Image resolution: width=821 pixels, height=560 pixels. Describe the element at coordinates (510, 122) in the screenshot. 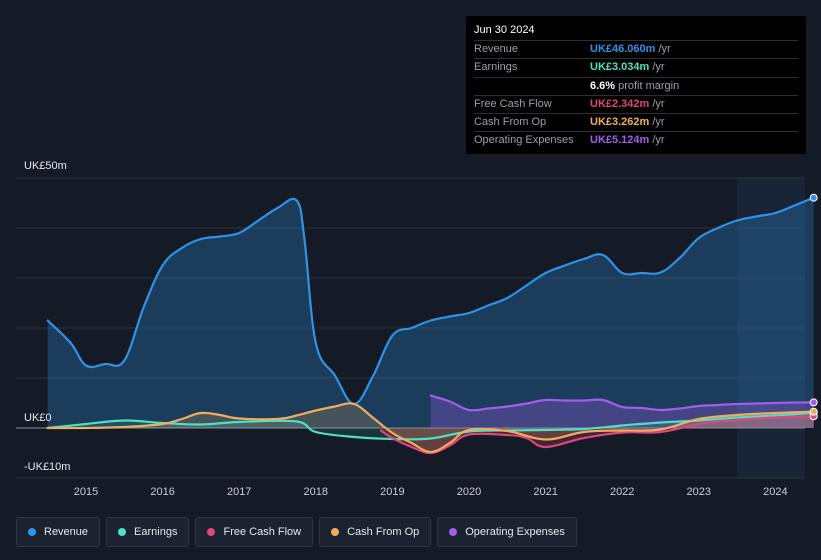

I see `tooltip-row-label: Cash From Op` at that location.